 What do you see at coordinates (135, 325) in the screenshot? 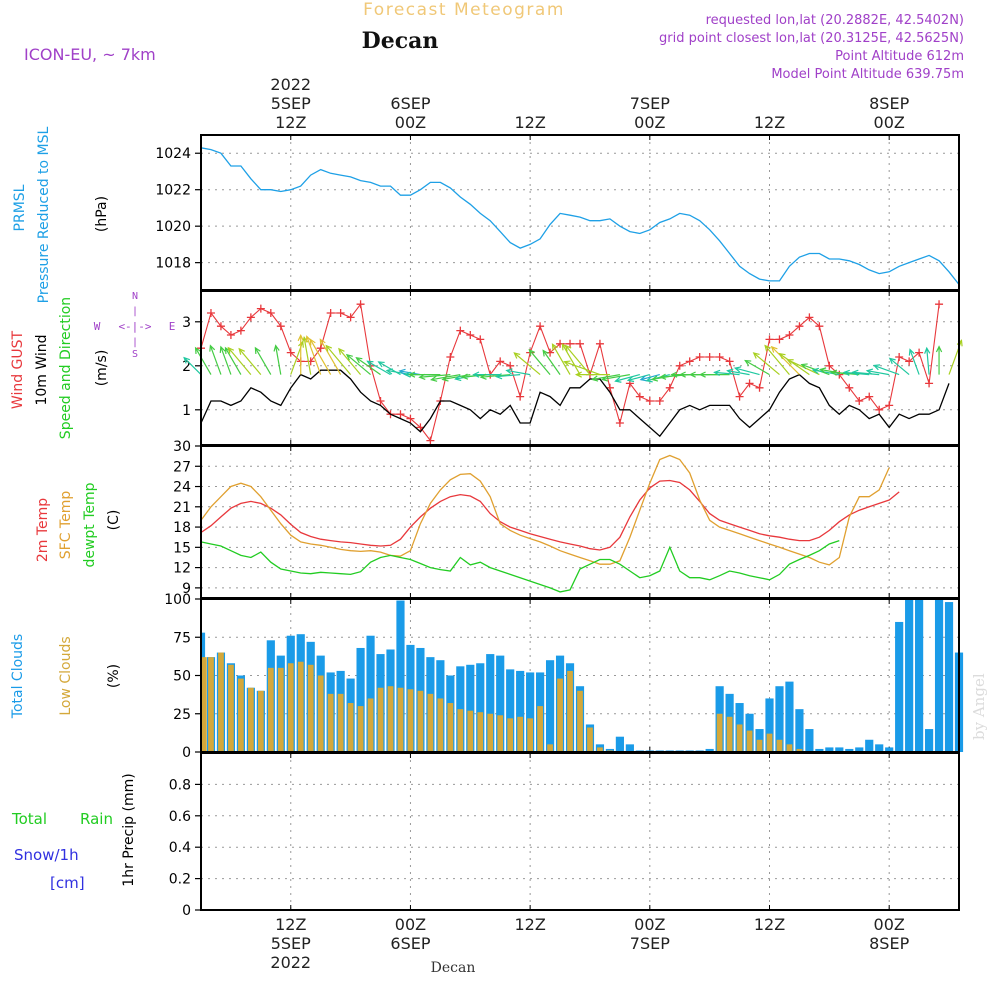
I see `compass-rose: N | W <-|-> E | S` at bounding box center [135, 325].